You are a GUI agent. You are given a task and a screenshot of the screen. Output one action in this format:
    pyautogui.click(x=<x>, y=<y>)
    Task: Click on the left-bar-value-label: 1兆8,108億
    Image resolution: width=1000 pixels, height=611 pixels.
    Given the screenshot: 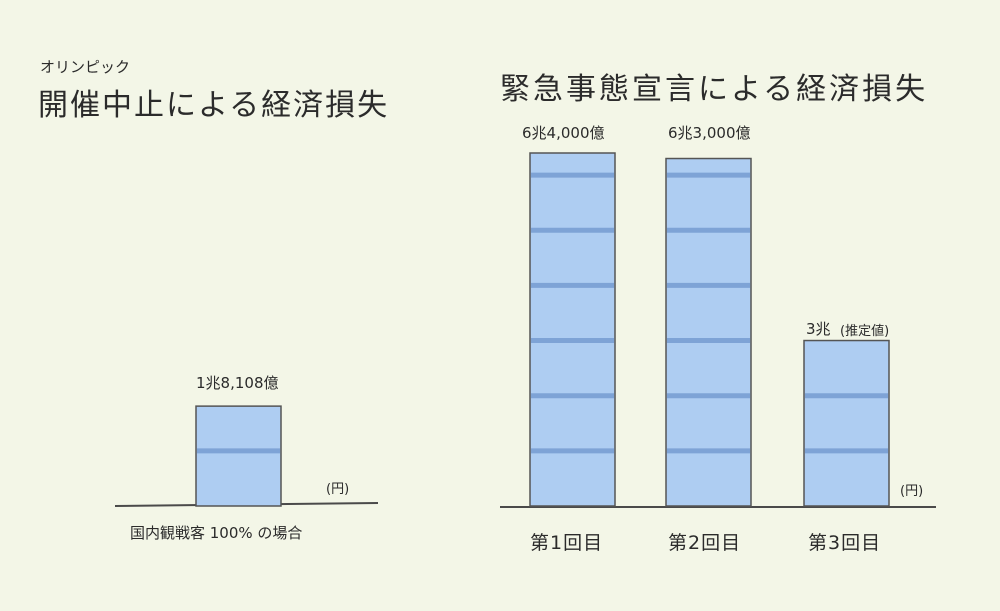 What is the action you would take?
    pyautogui.click(x=237, y=383)
    